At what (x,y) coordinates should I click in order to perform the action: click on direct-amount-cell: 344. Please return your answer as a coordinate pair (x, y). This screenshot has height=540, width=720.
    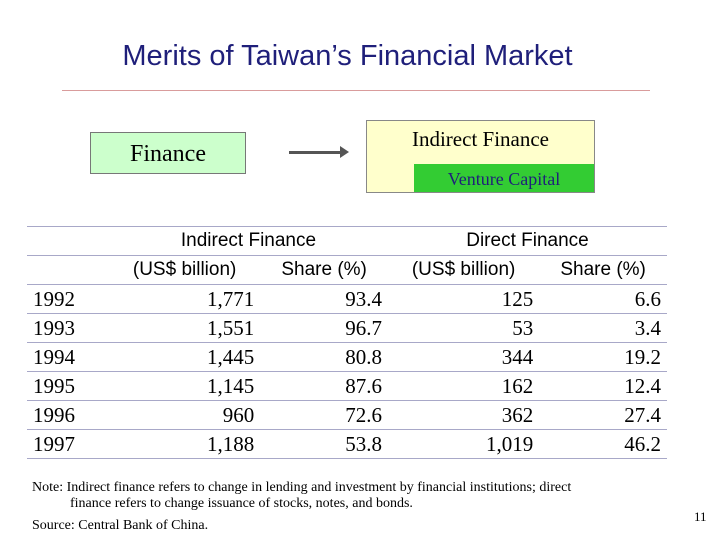
    Looking at the image, I should click on (463, 357).